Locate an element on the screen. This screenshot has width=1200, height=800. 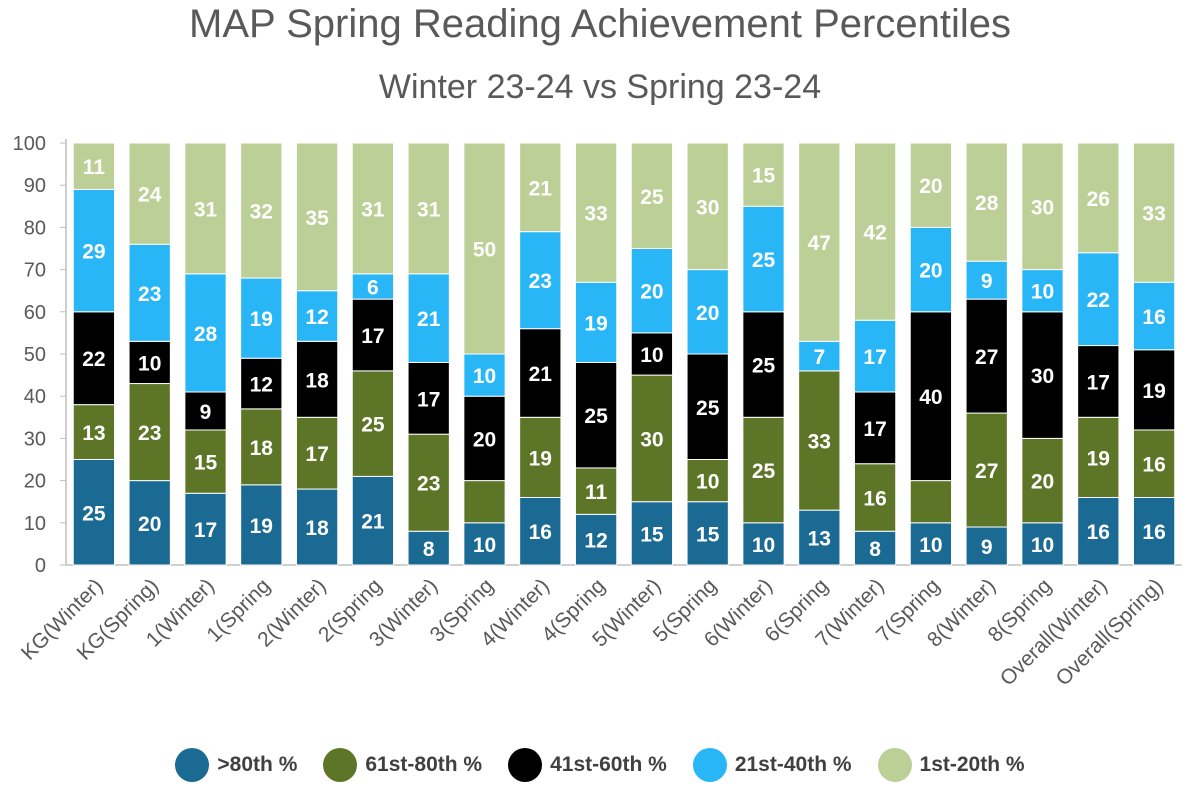
data-label: 50 is located at coordinates (484, 250).